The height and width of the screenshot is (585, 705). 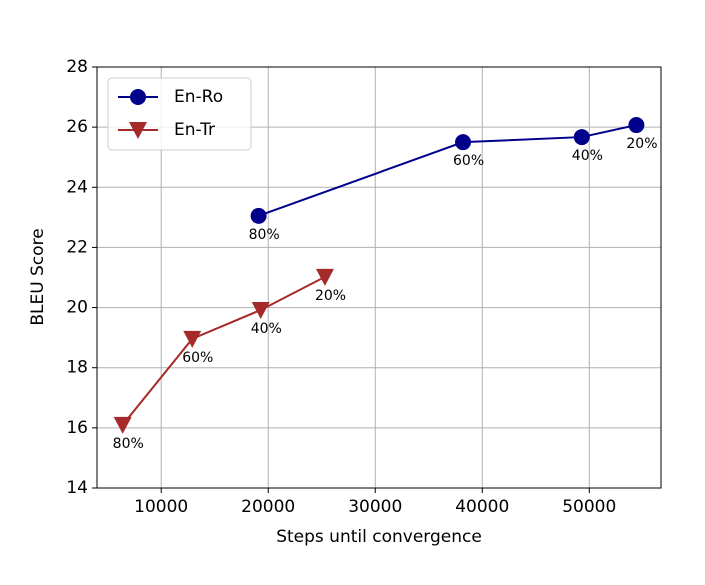 What do you see at coordinates (379, 537) in the screenshot?
I see `x-axis-label: Steps until convergence` at bounding box center [379, 537].